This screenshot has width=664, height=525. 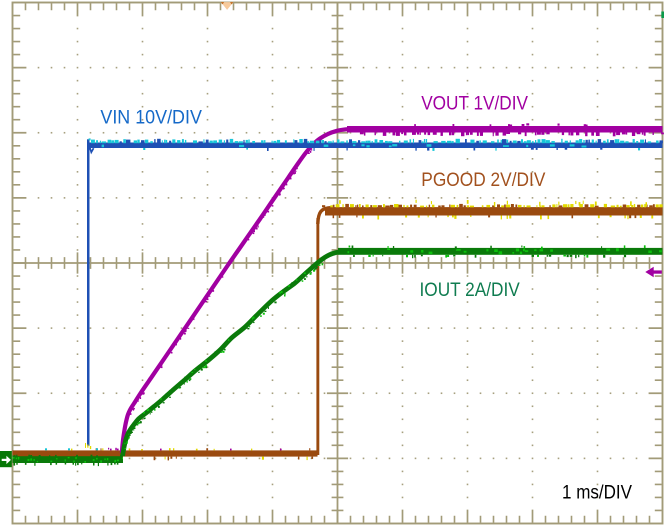 I want to click on svg-text: 1 ms/DIV, so click(x=597, y=492).